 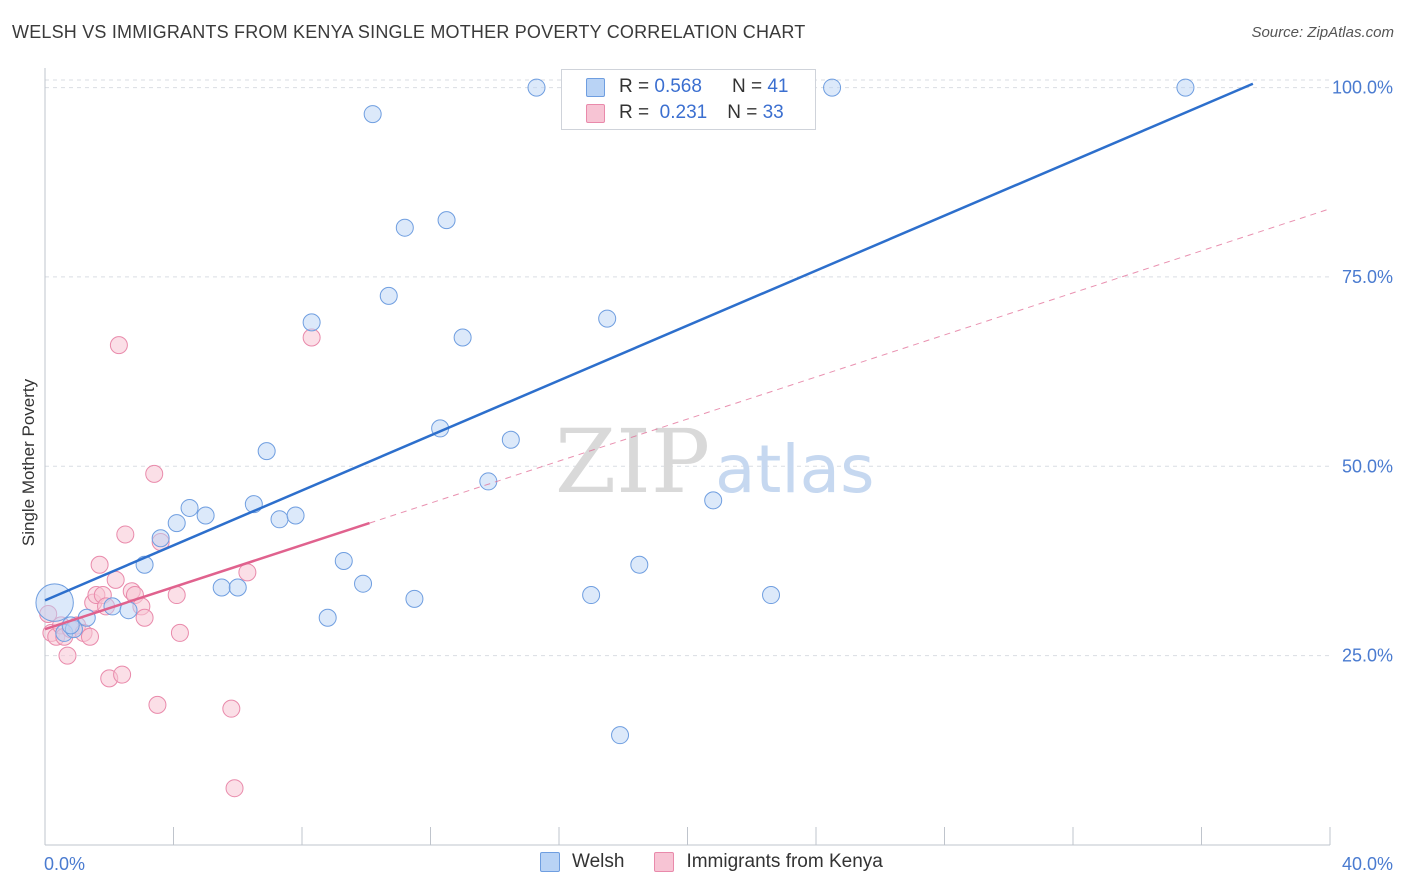 What do you see at coordinates (1367, 466) in the screenshot?
I see `y-tick-label: 50.0%` at bounding box center [1367, 466].